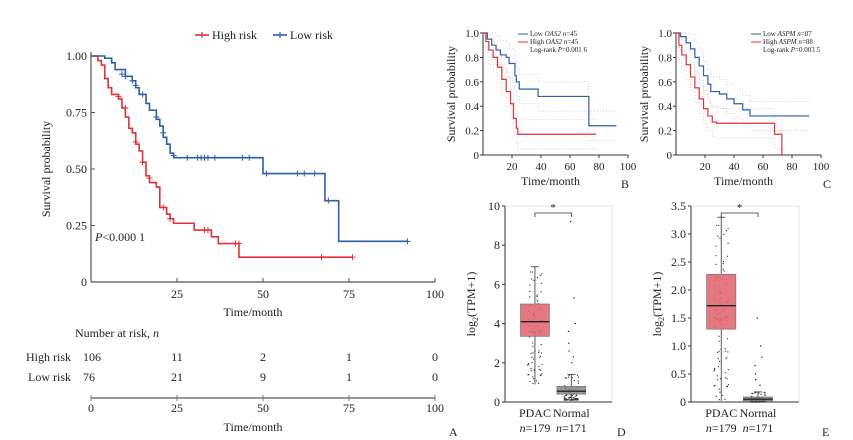 This screenshot has width=853, height=440. I want to click on legend-label: Low ASPM n=87, so click(787, 34).